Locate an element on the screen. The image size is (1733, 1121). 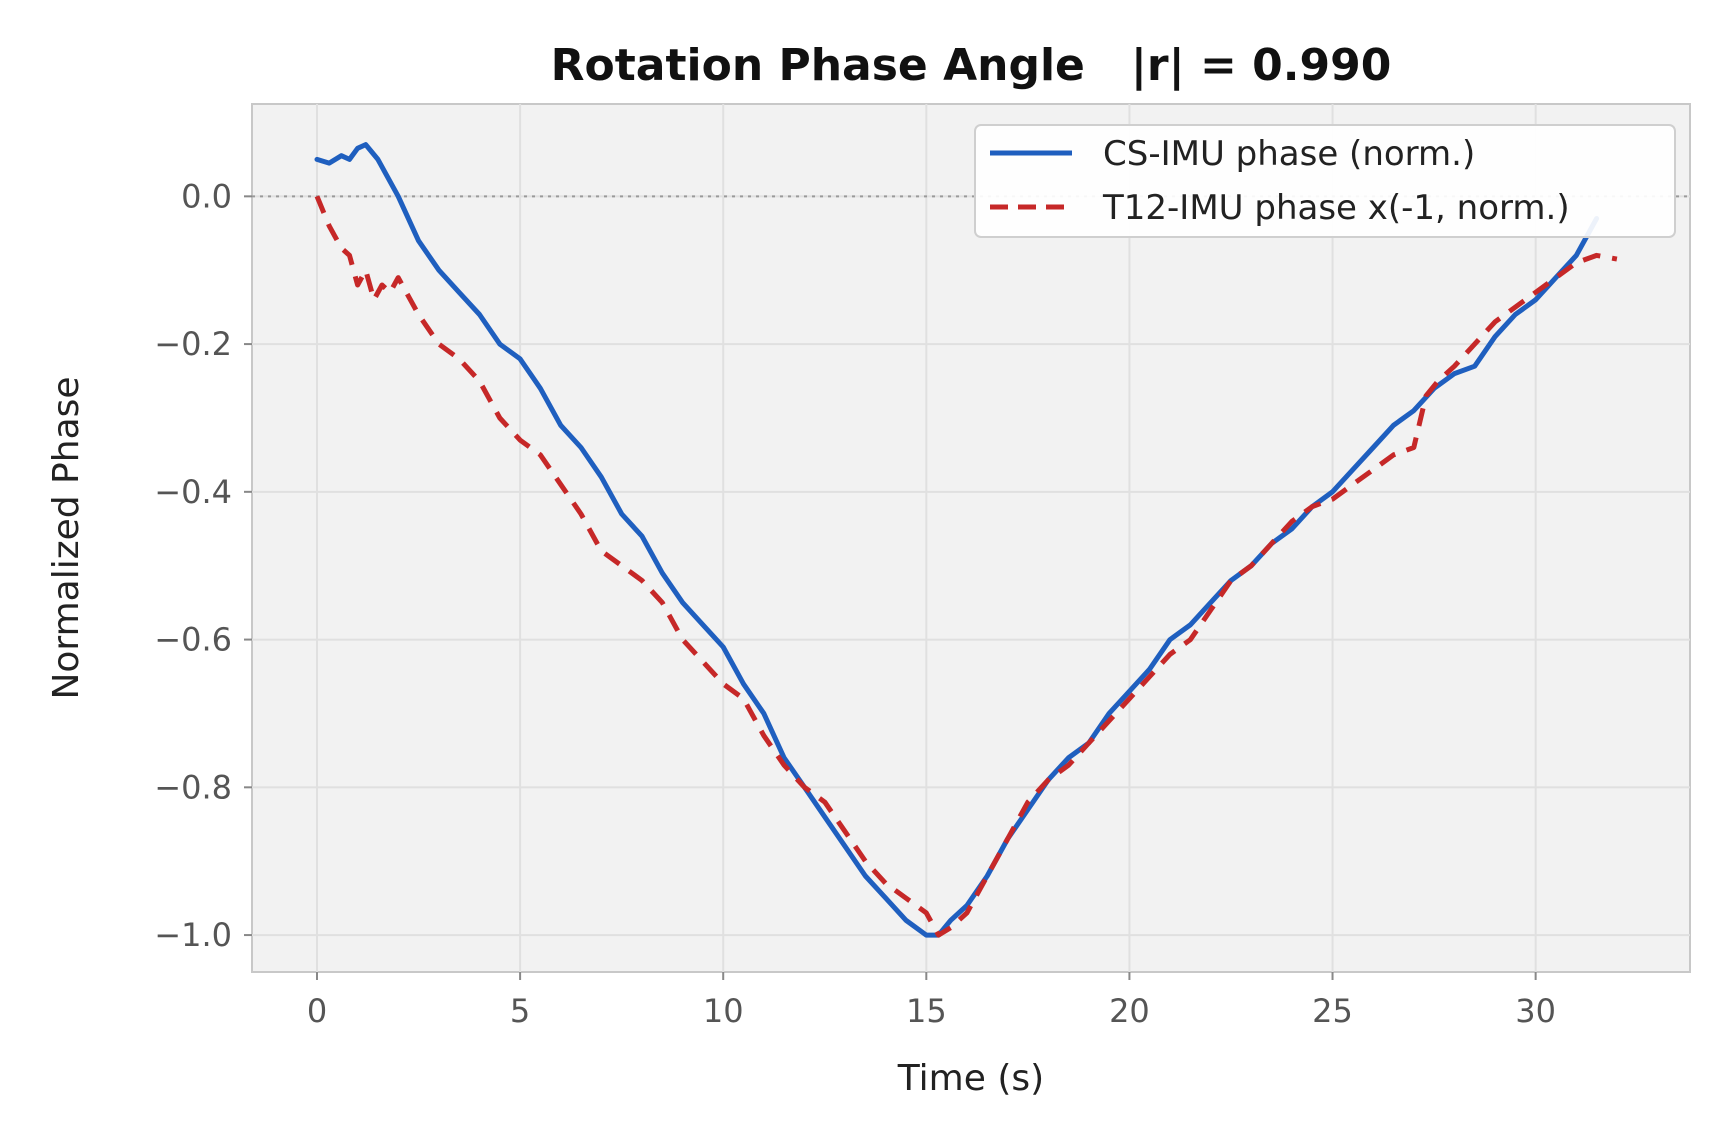
y-tick-label: −0.6 is located at coordinates (193, 640).